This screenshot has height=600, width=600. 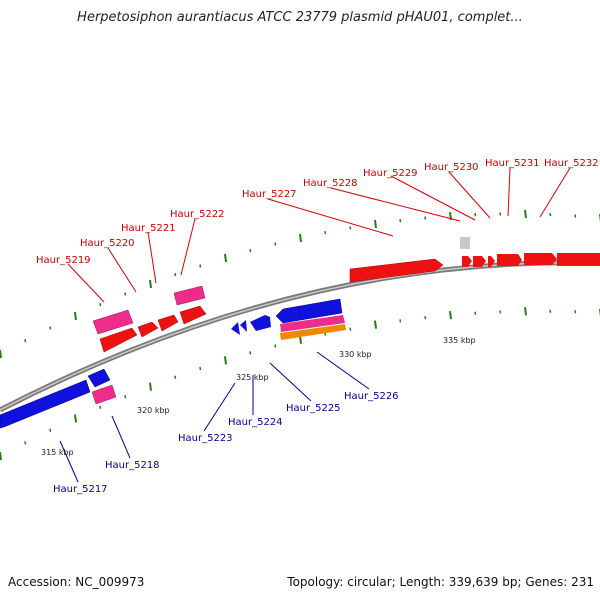 I want to click on scale-labels: 315 kbp 320 kbp 325 kbp 330 kbp 335 kbp, so click(x=258, y=396).